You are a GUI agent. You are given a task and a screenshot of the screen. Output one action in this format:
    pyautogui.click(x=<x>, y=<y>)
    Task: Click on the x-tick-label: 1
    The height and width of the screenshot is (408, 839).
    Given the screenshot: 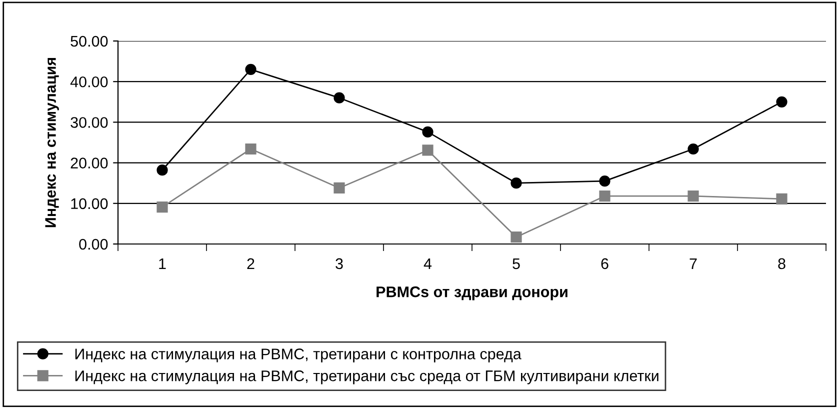 What is the action you would take?
    pyautogui.click(x=162, y=263)
    